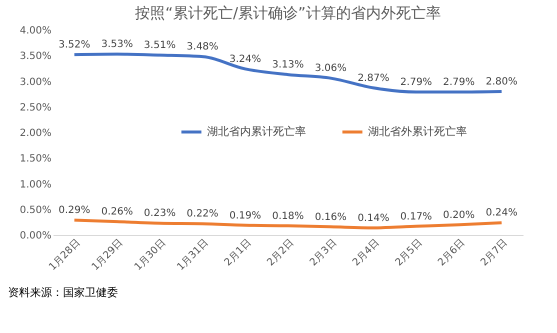 This screenshot has height=333, width=557. What do you see at coordinates (36, 82) in the screenshot?
I see `y-tick-label: 3.00%` at bounding box center [36, 82].